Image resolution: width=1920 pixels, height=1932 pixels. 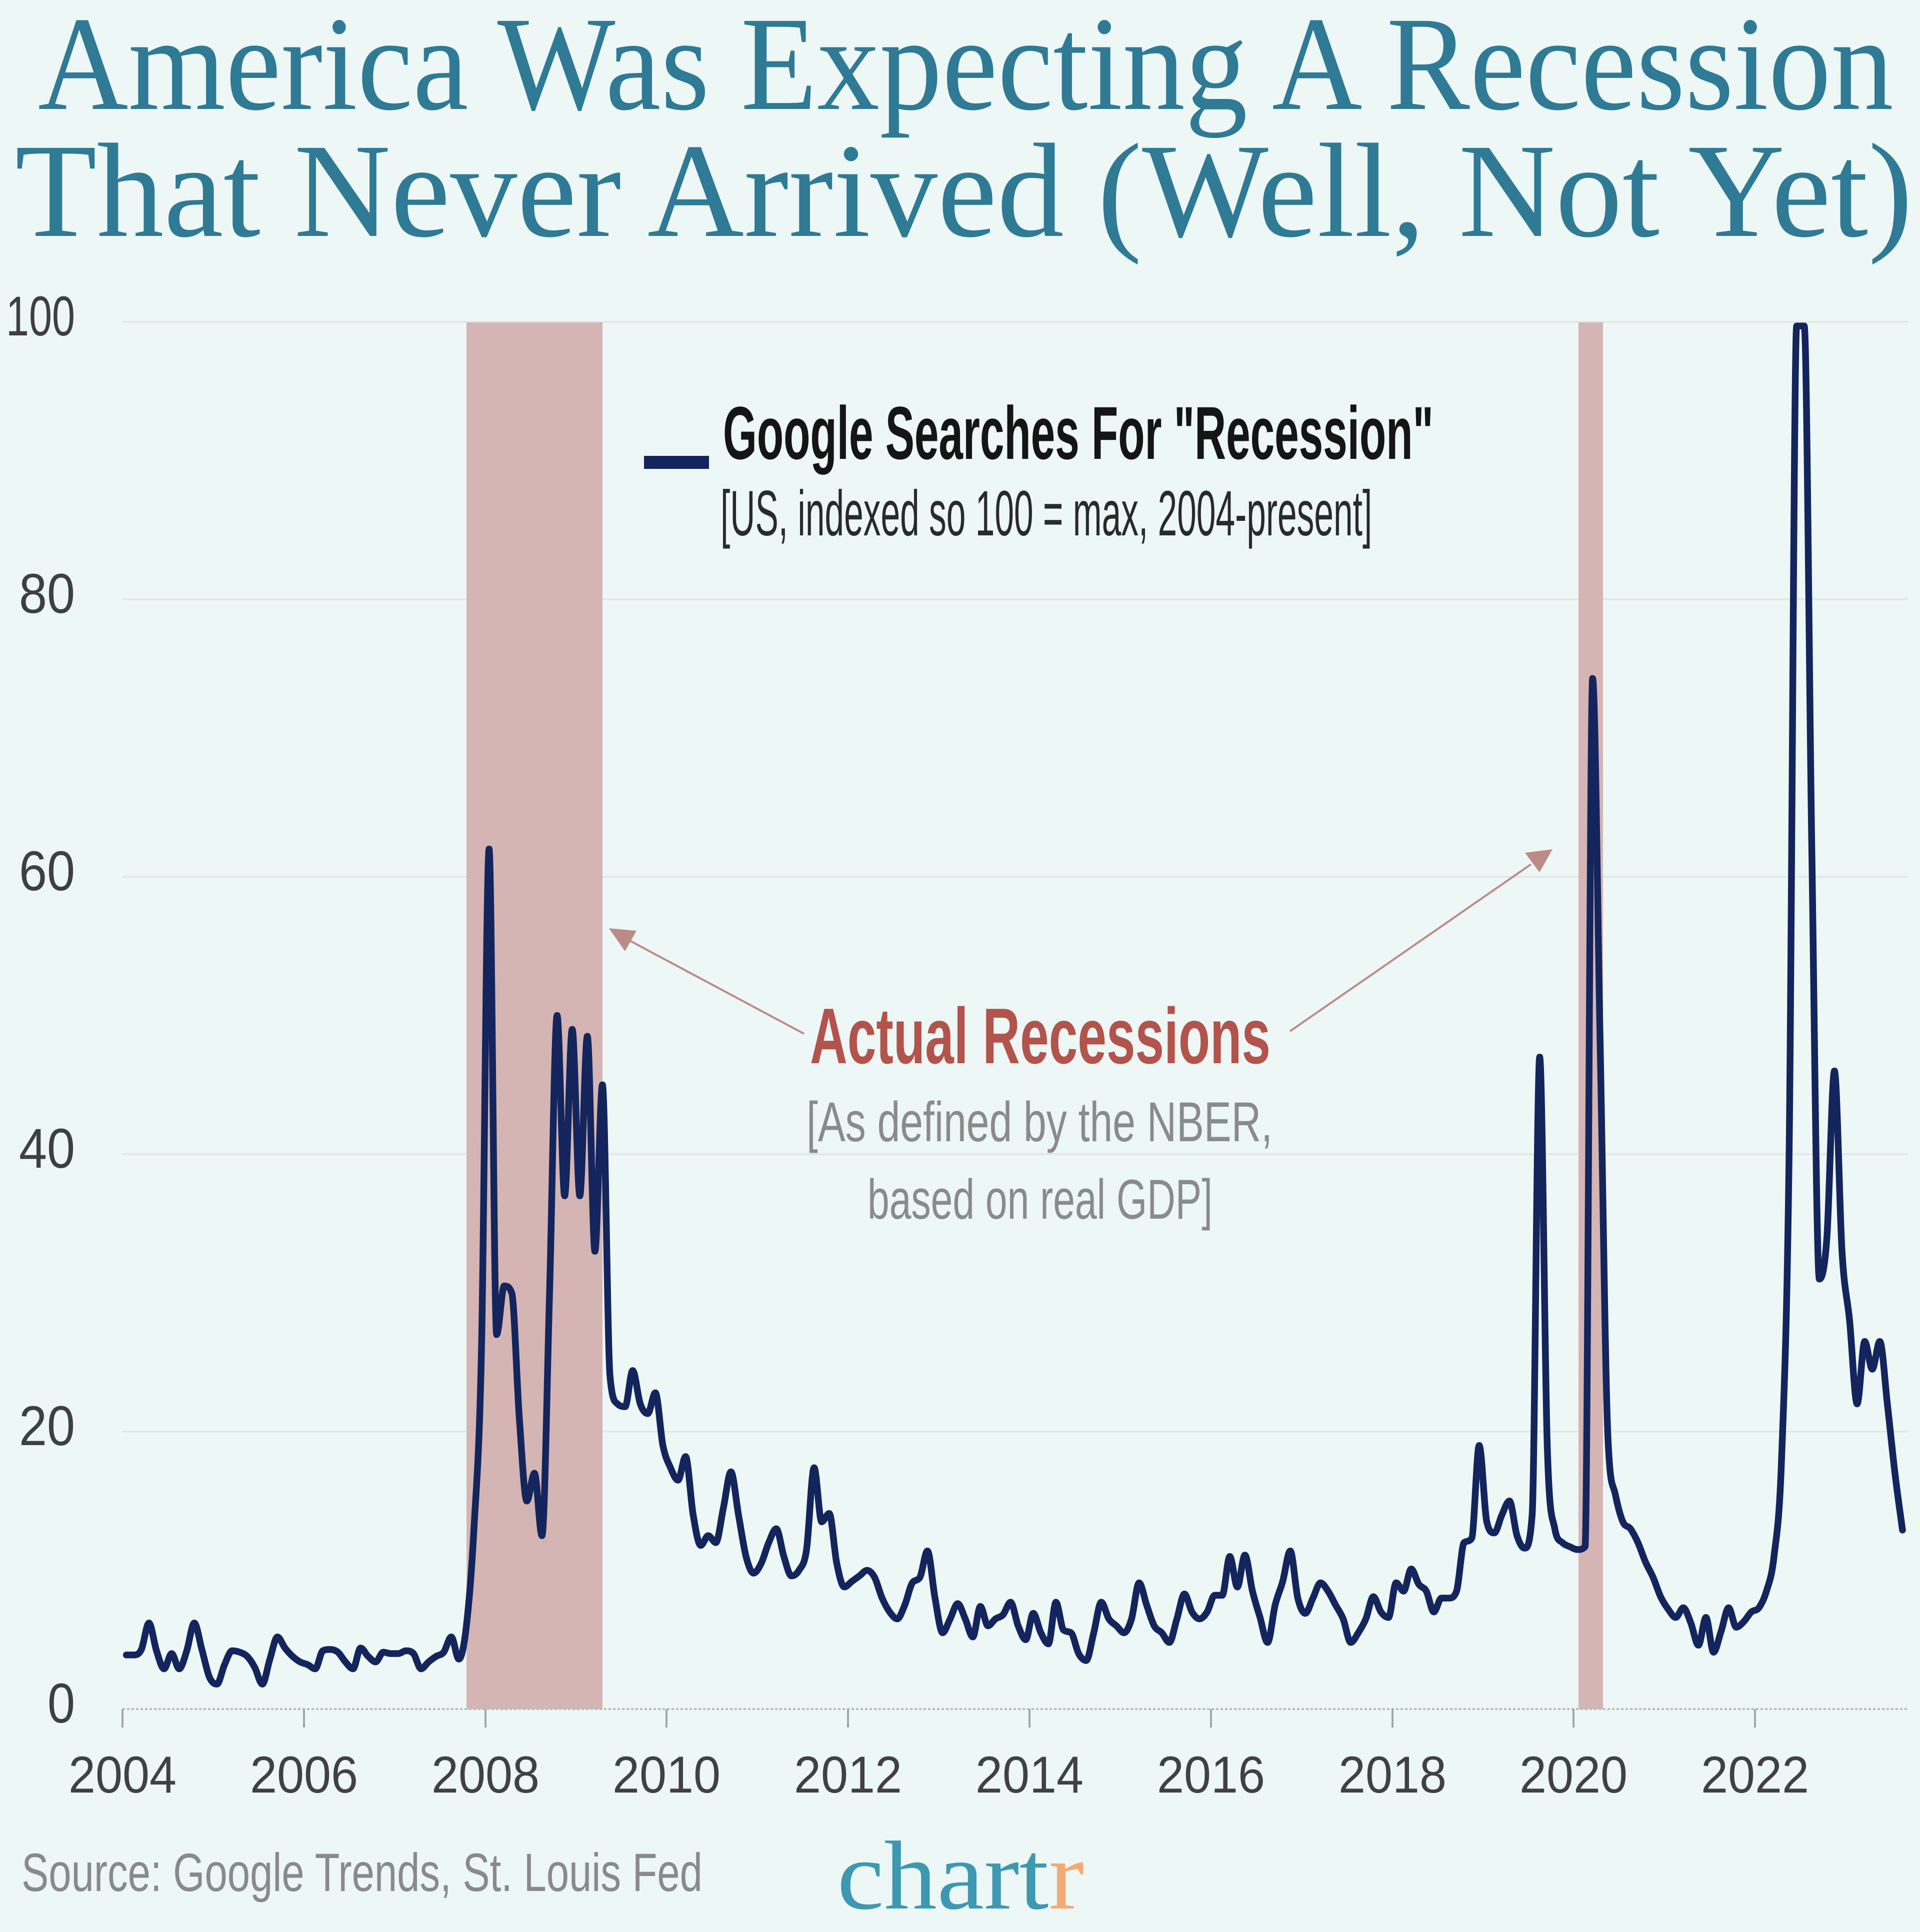 What do you see at coordinates (1211, 1775) in the screenshot?
I see `svg-text: 2016` at bounding box center [1211, 1775].